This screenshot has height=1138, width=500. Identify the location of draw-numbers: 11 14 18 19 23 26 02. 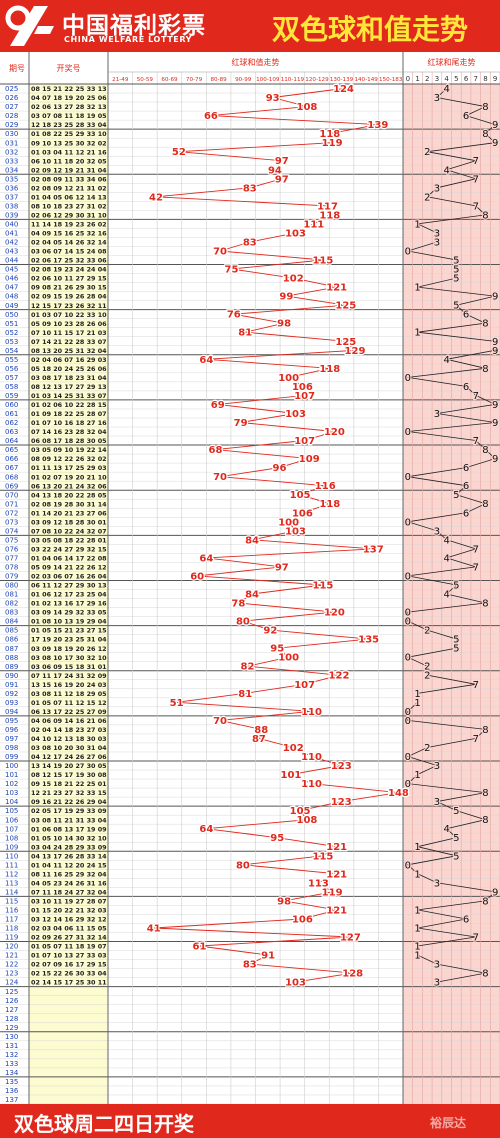
(69, 225).